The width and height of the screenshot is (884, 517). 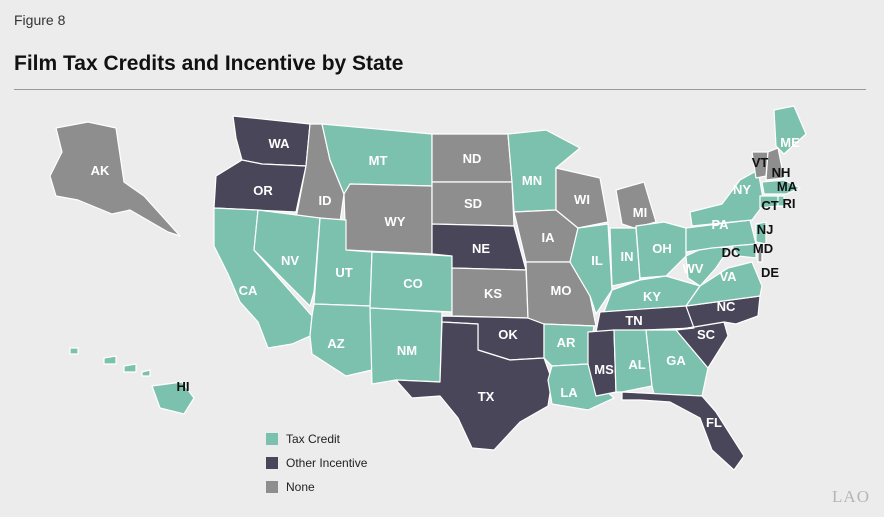 I want to click on state-nv, so click(x=287, y=258).